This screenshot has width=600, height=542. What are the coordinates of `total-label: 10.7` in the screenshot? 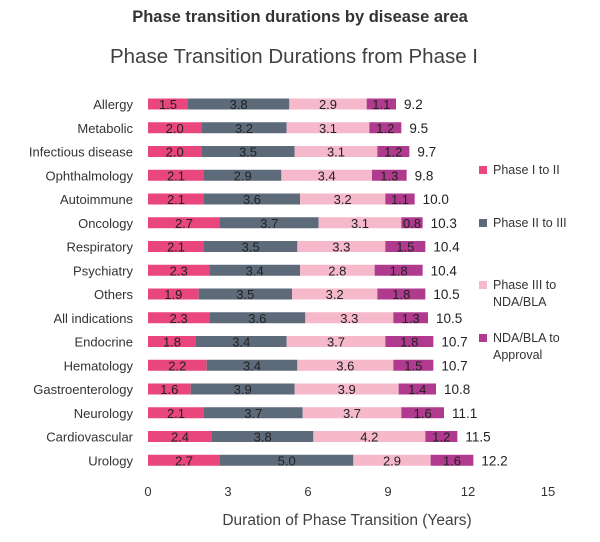 It's located at (454, 365).